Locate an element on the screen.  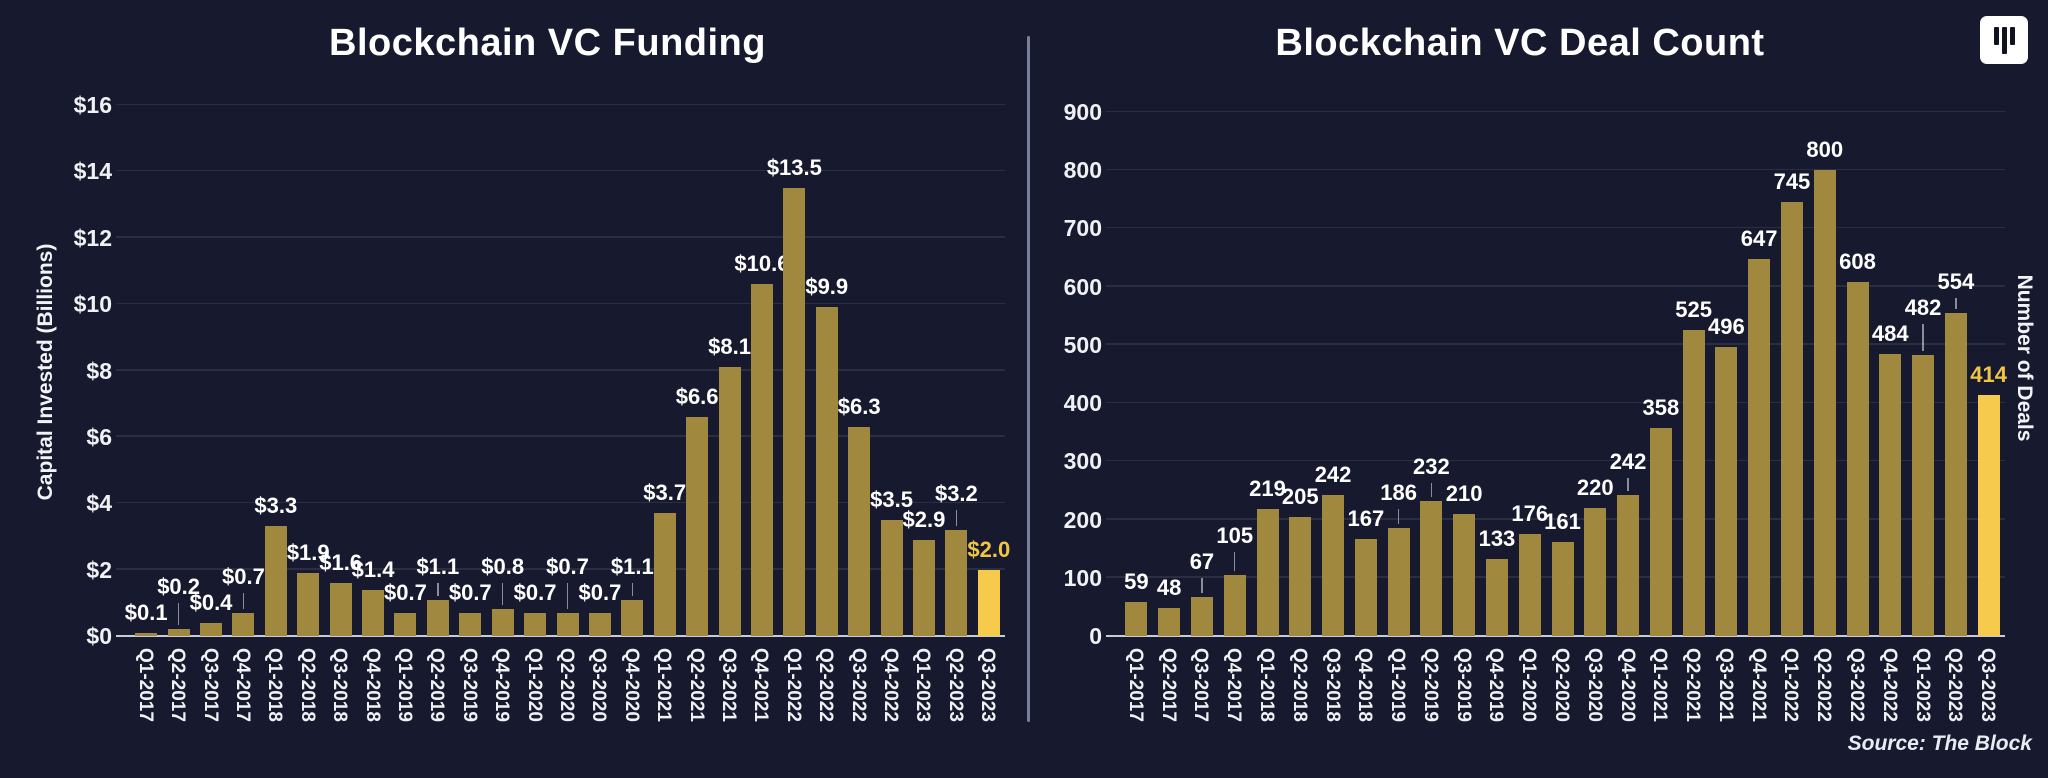
deal-count-value-label: 167 is located at coordinates (1366, 518).